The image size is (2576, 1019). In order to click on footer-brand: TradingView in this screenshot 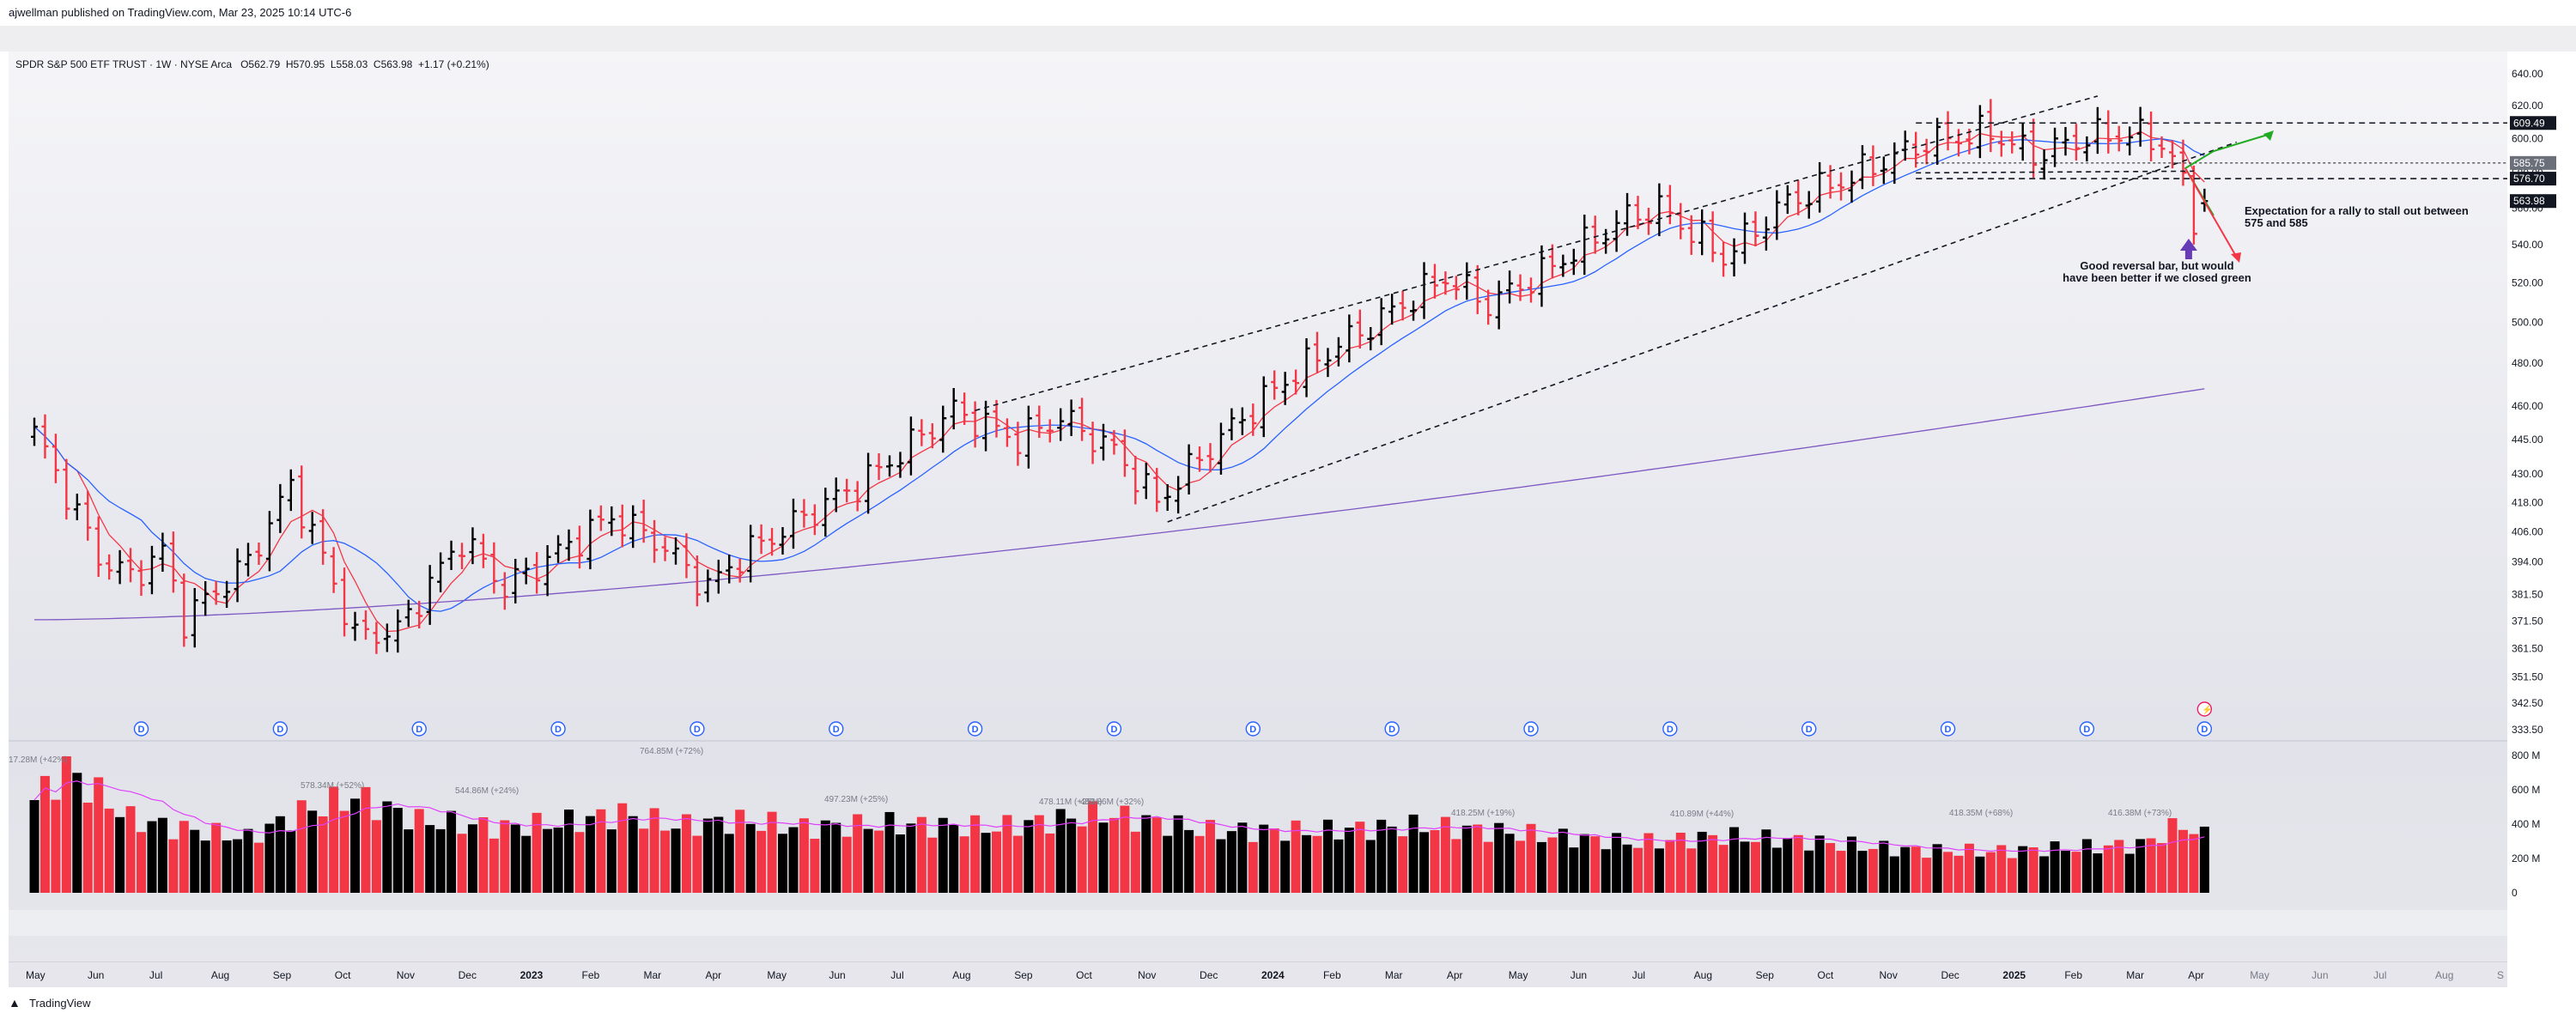, I will do `click(60, 1004)`.